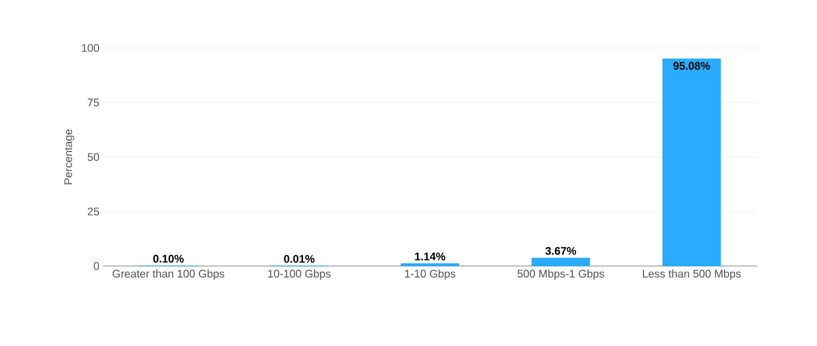  Describe the element at coordinates (168, 258) in the screenshot. I see `data-label: 0.10%` at that location.